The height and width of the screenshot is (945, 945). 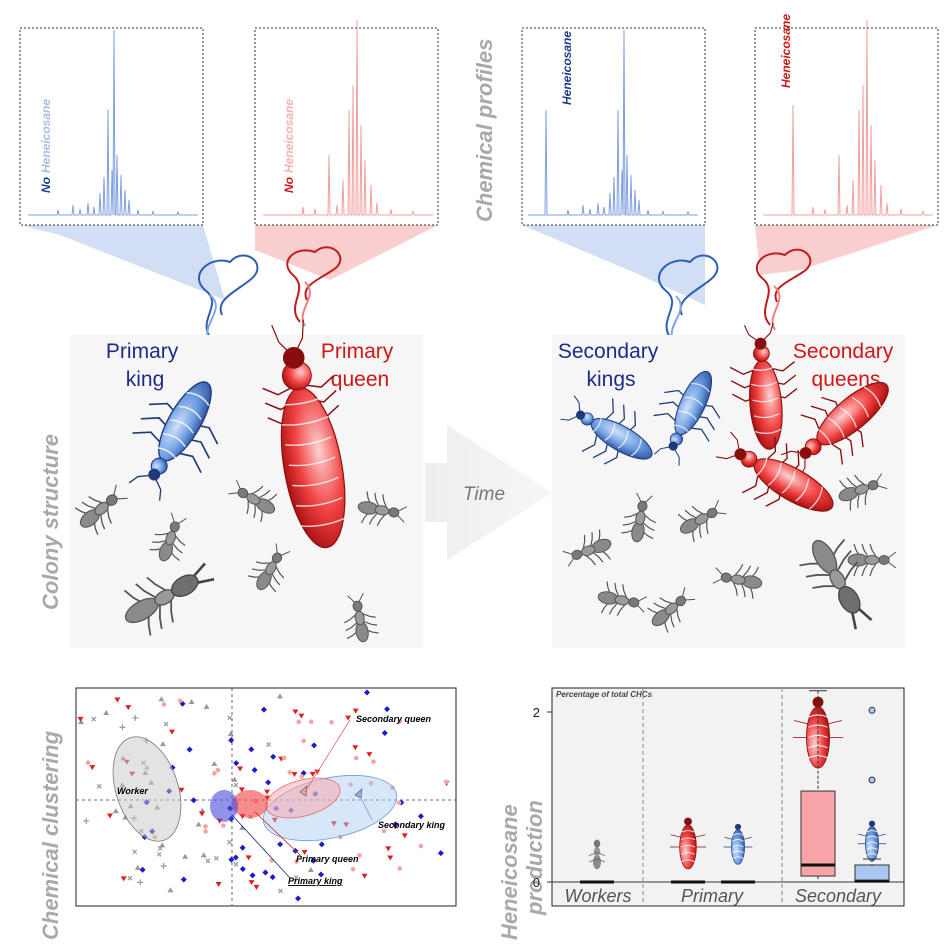 What do you see at coordinates (484, 494) in the screenshot?
I see `time-label: Time` at bounding box center [484, 494].